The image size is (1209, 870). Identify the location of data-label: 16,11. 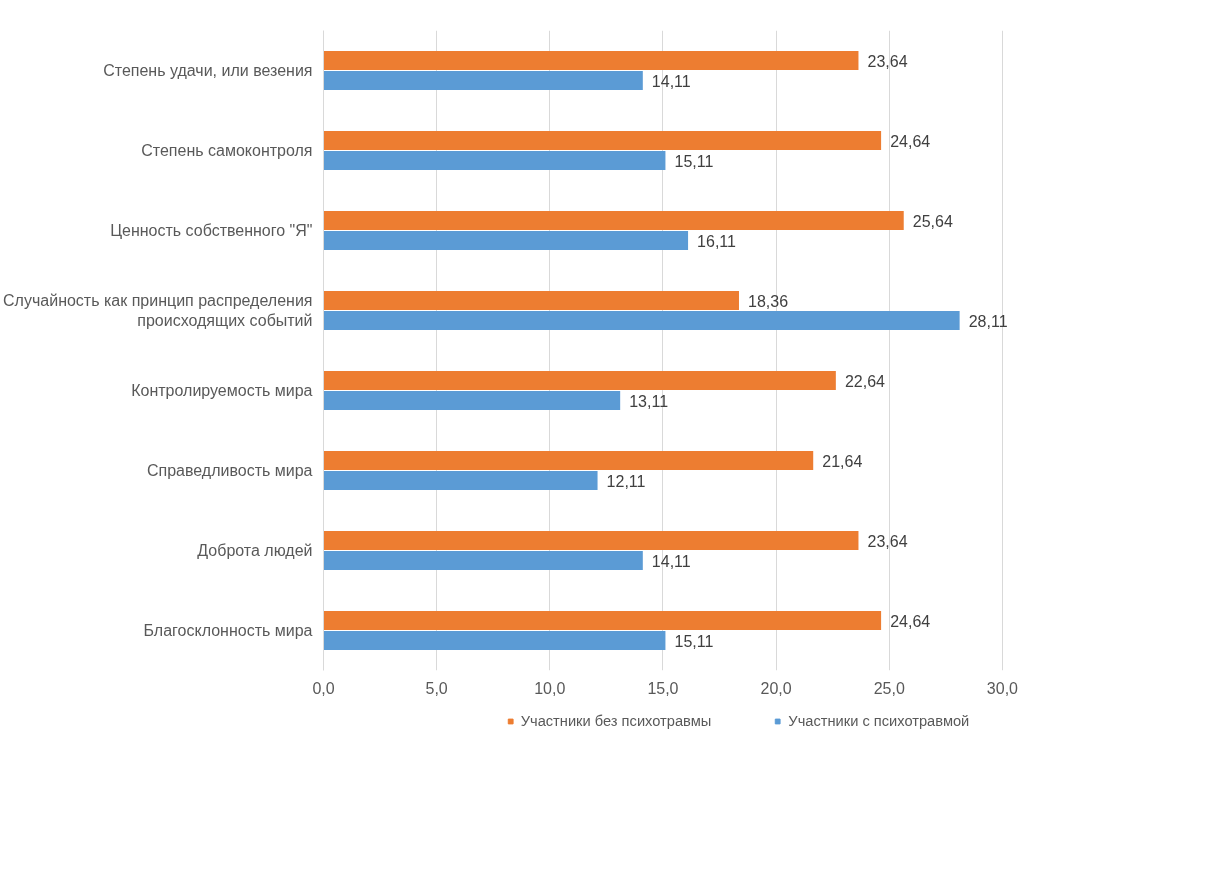
(717, 241).